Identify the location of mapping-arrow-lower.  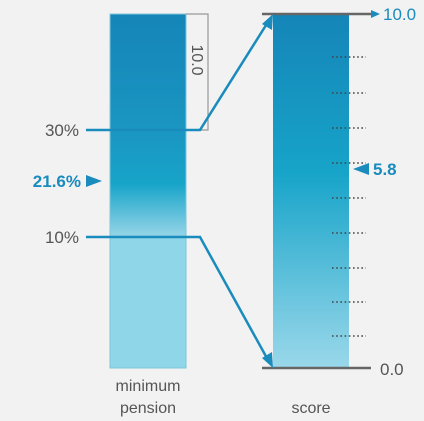
(267, 360).